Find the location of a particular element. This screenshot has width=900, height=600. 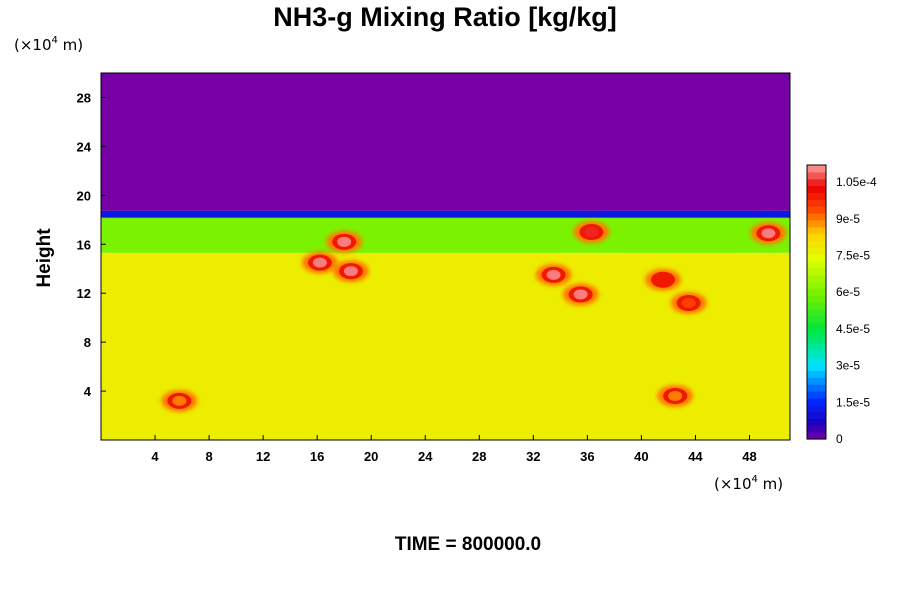

time-label: TIME = 800000.0 is located at coordinates (468, 544).